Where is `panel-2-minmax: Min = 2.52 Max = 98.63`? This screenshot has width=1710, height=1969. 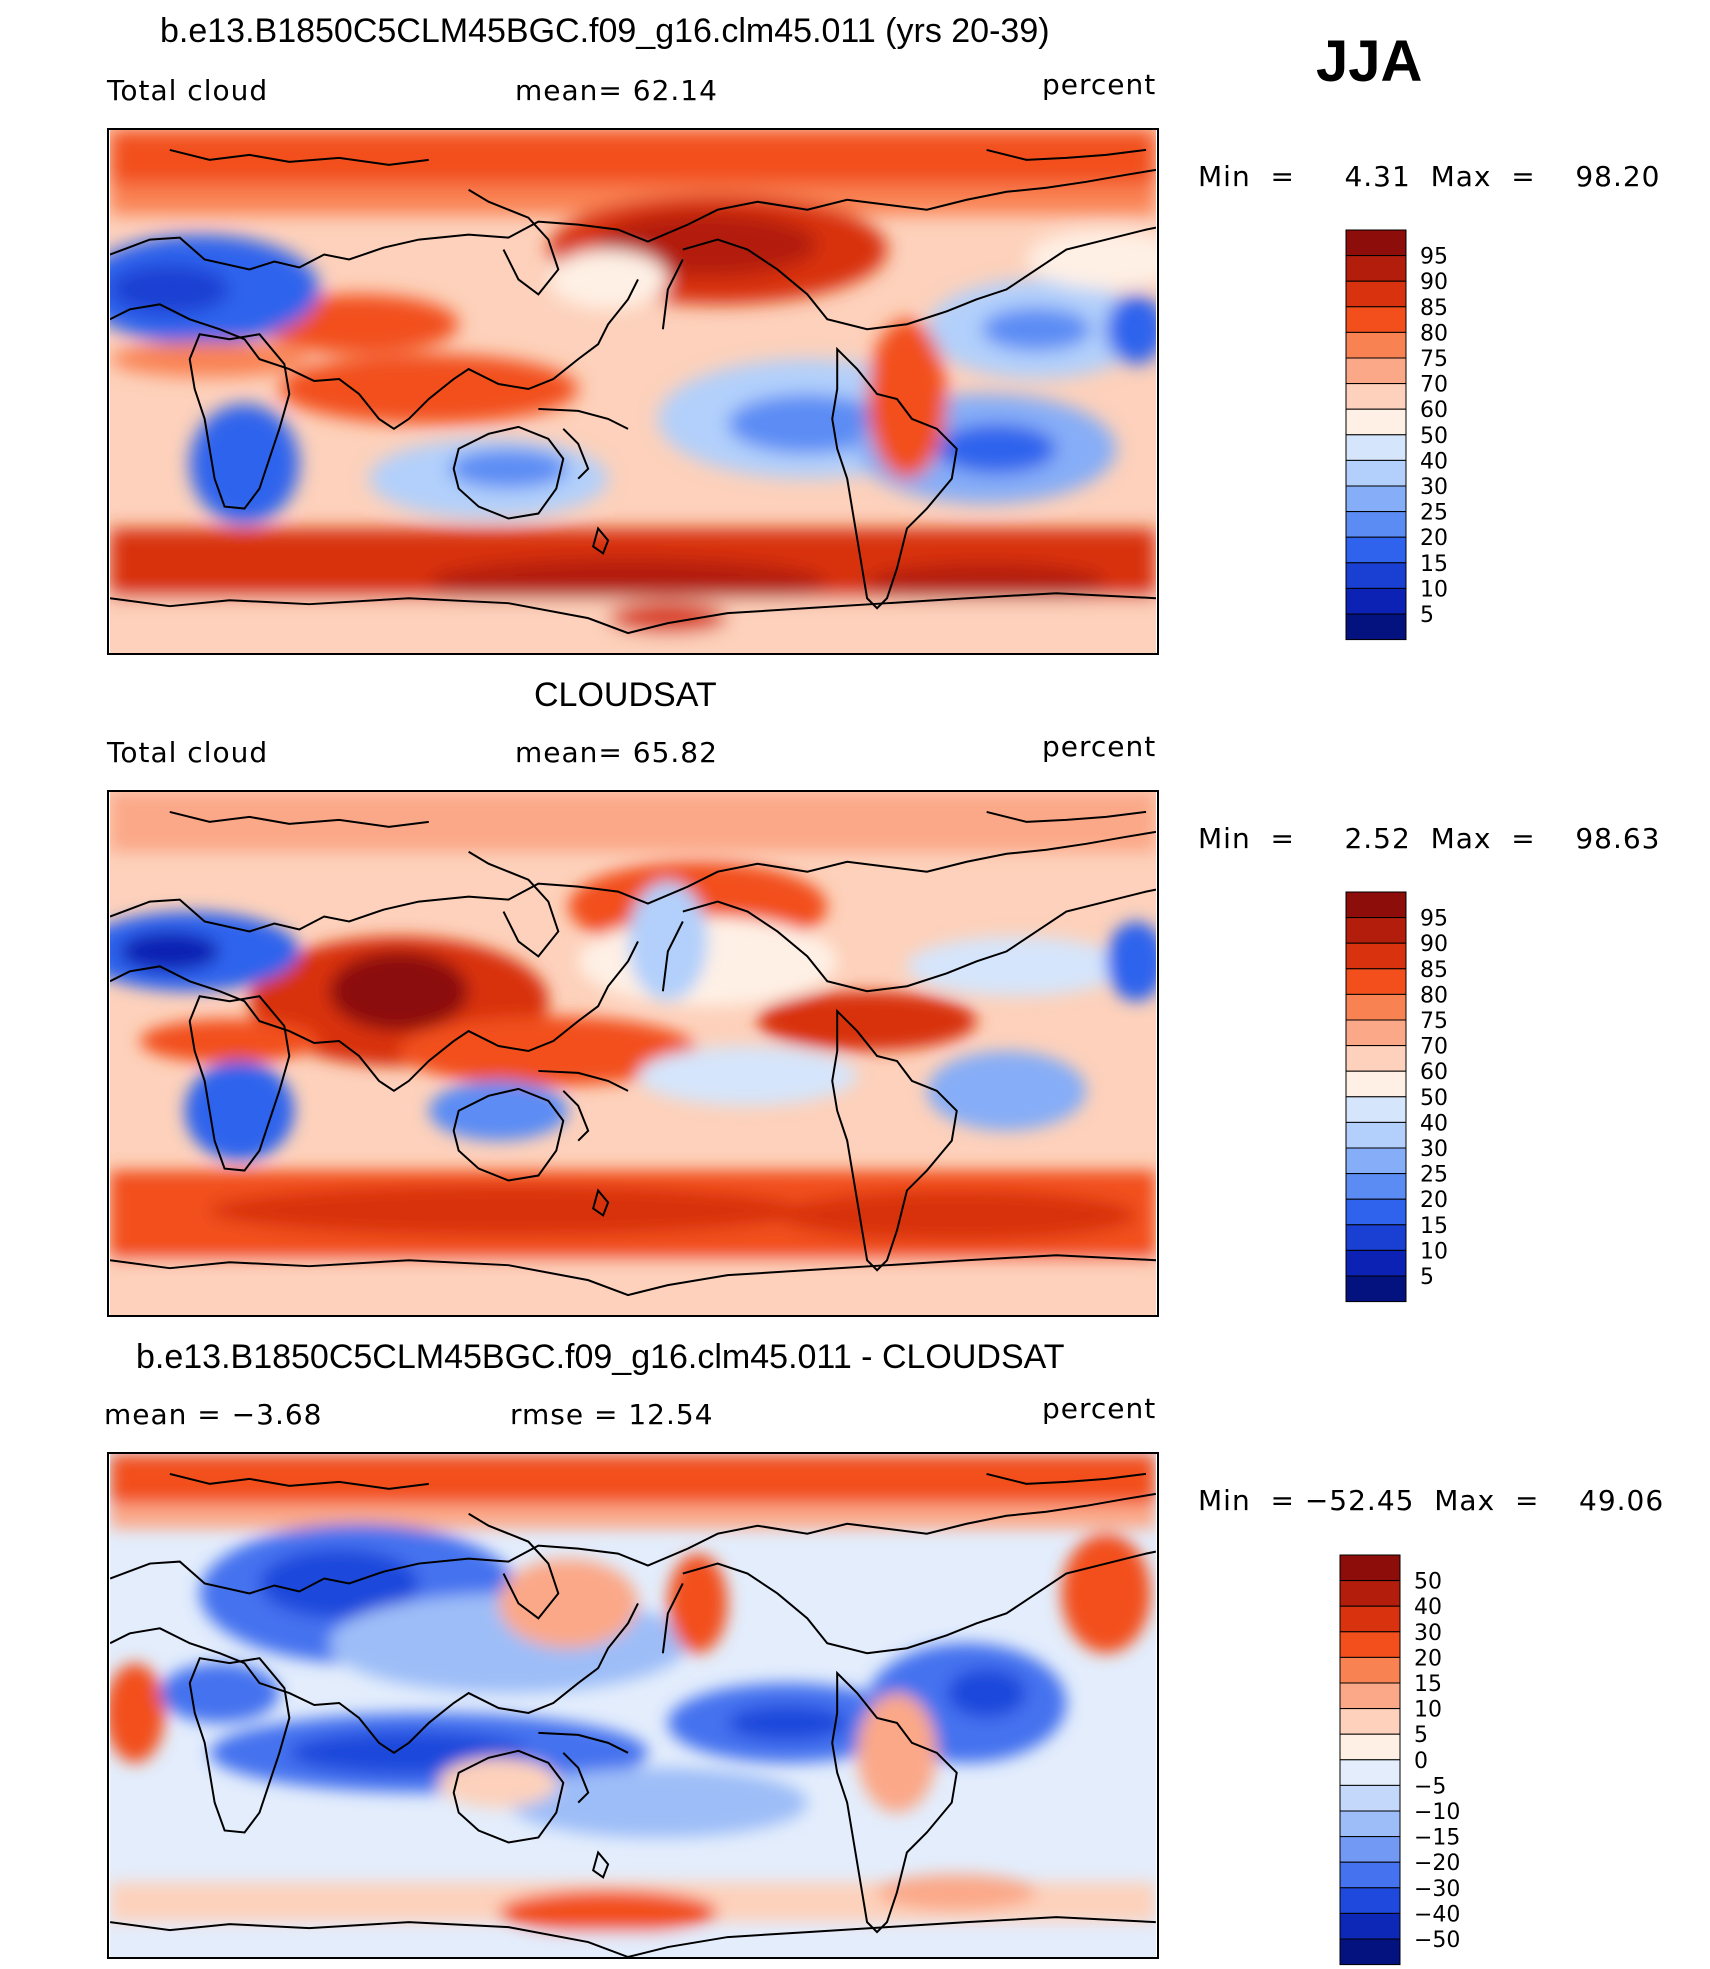
panel-2-minmax: Min = 2.52 Max = 98.63 is located at coordinates (1429, 838).